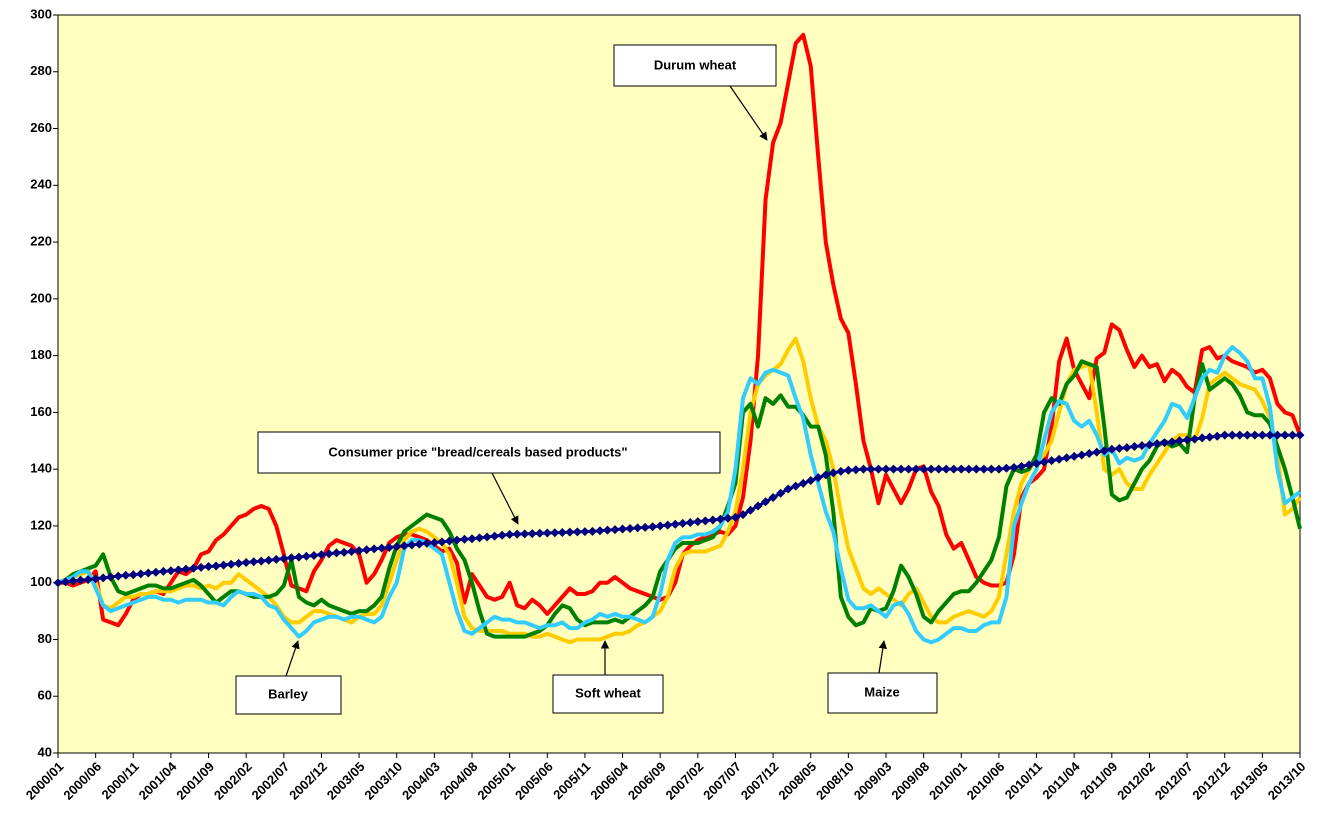  What do you see at coordinates (41, 524) in the screenshot?
I see `y-tick-label: 120` at bounding box center [41, 524].